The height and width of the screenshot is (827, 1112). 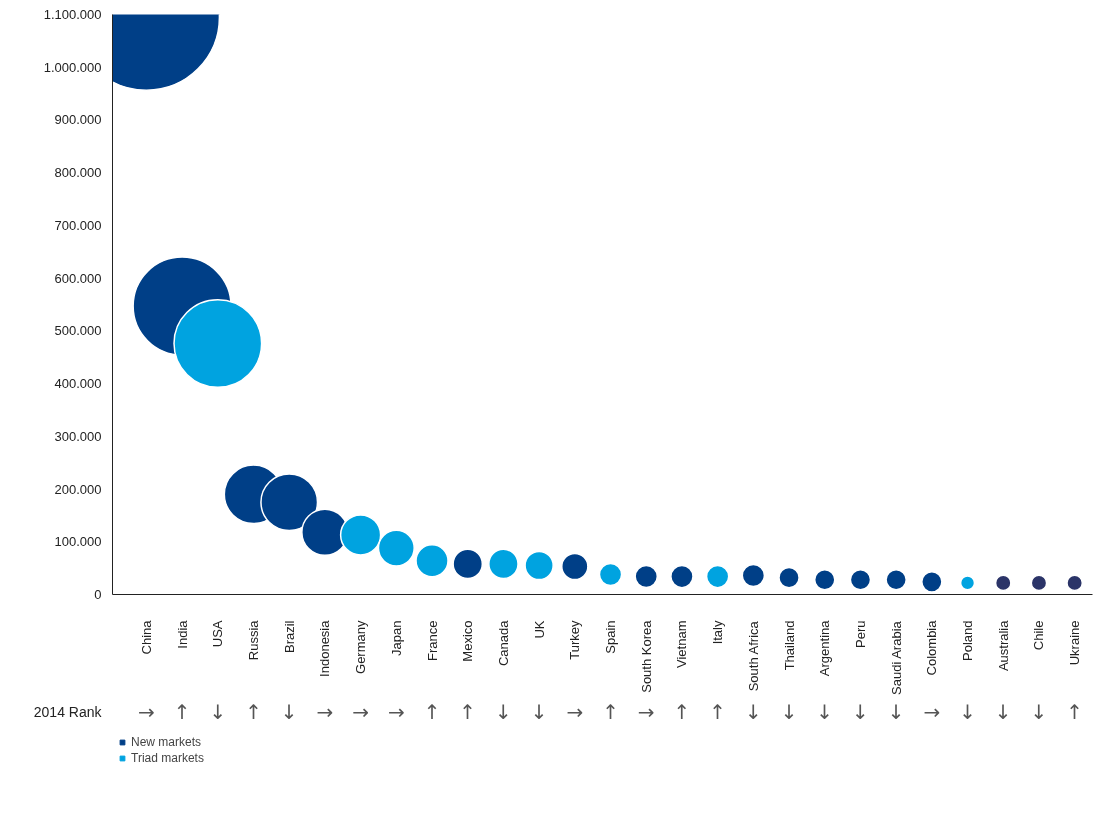 What do you see at coordinates (78, 225) in the screenshot?
I see `y-tick-label: 700.000` at bounding box center [78, 225].